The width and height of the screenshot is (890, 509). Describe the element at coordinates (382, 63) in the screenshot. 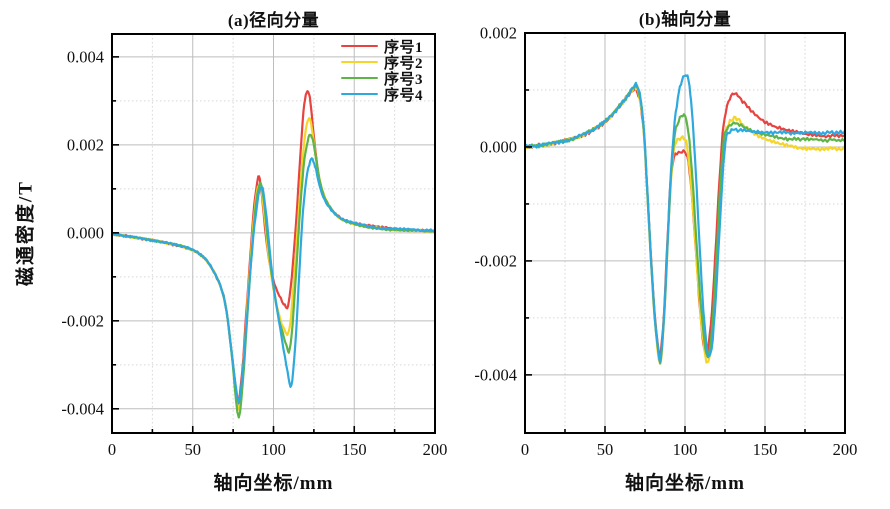

I see `legend-row: 序号2` at that location.